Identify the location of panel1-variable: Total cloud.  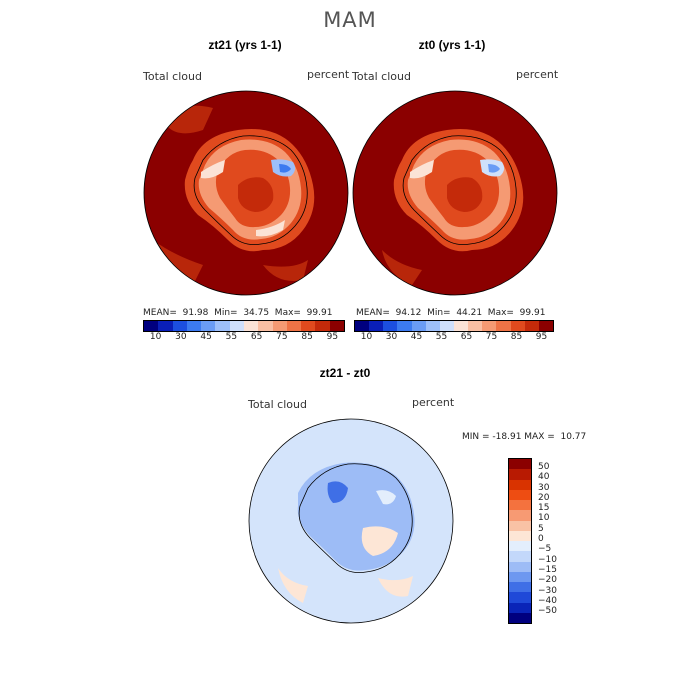
(172, 76).